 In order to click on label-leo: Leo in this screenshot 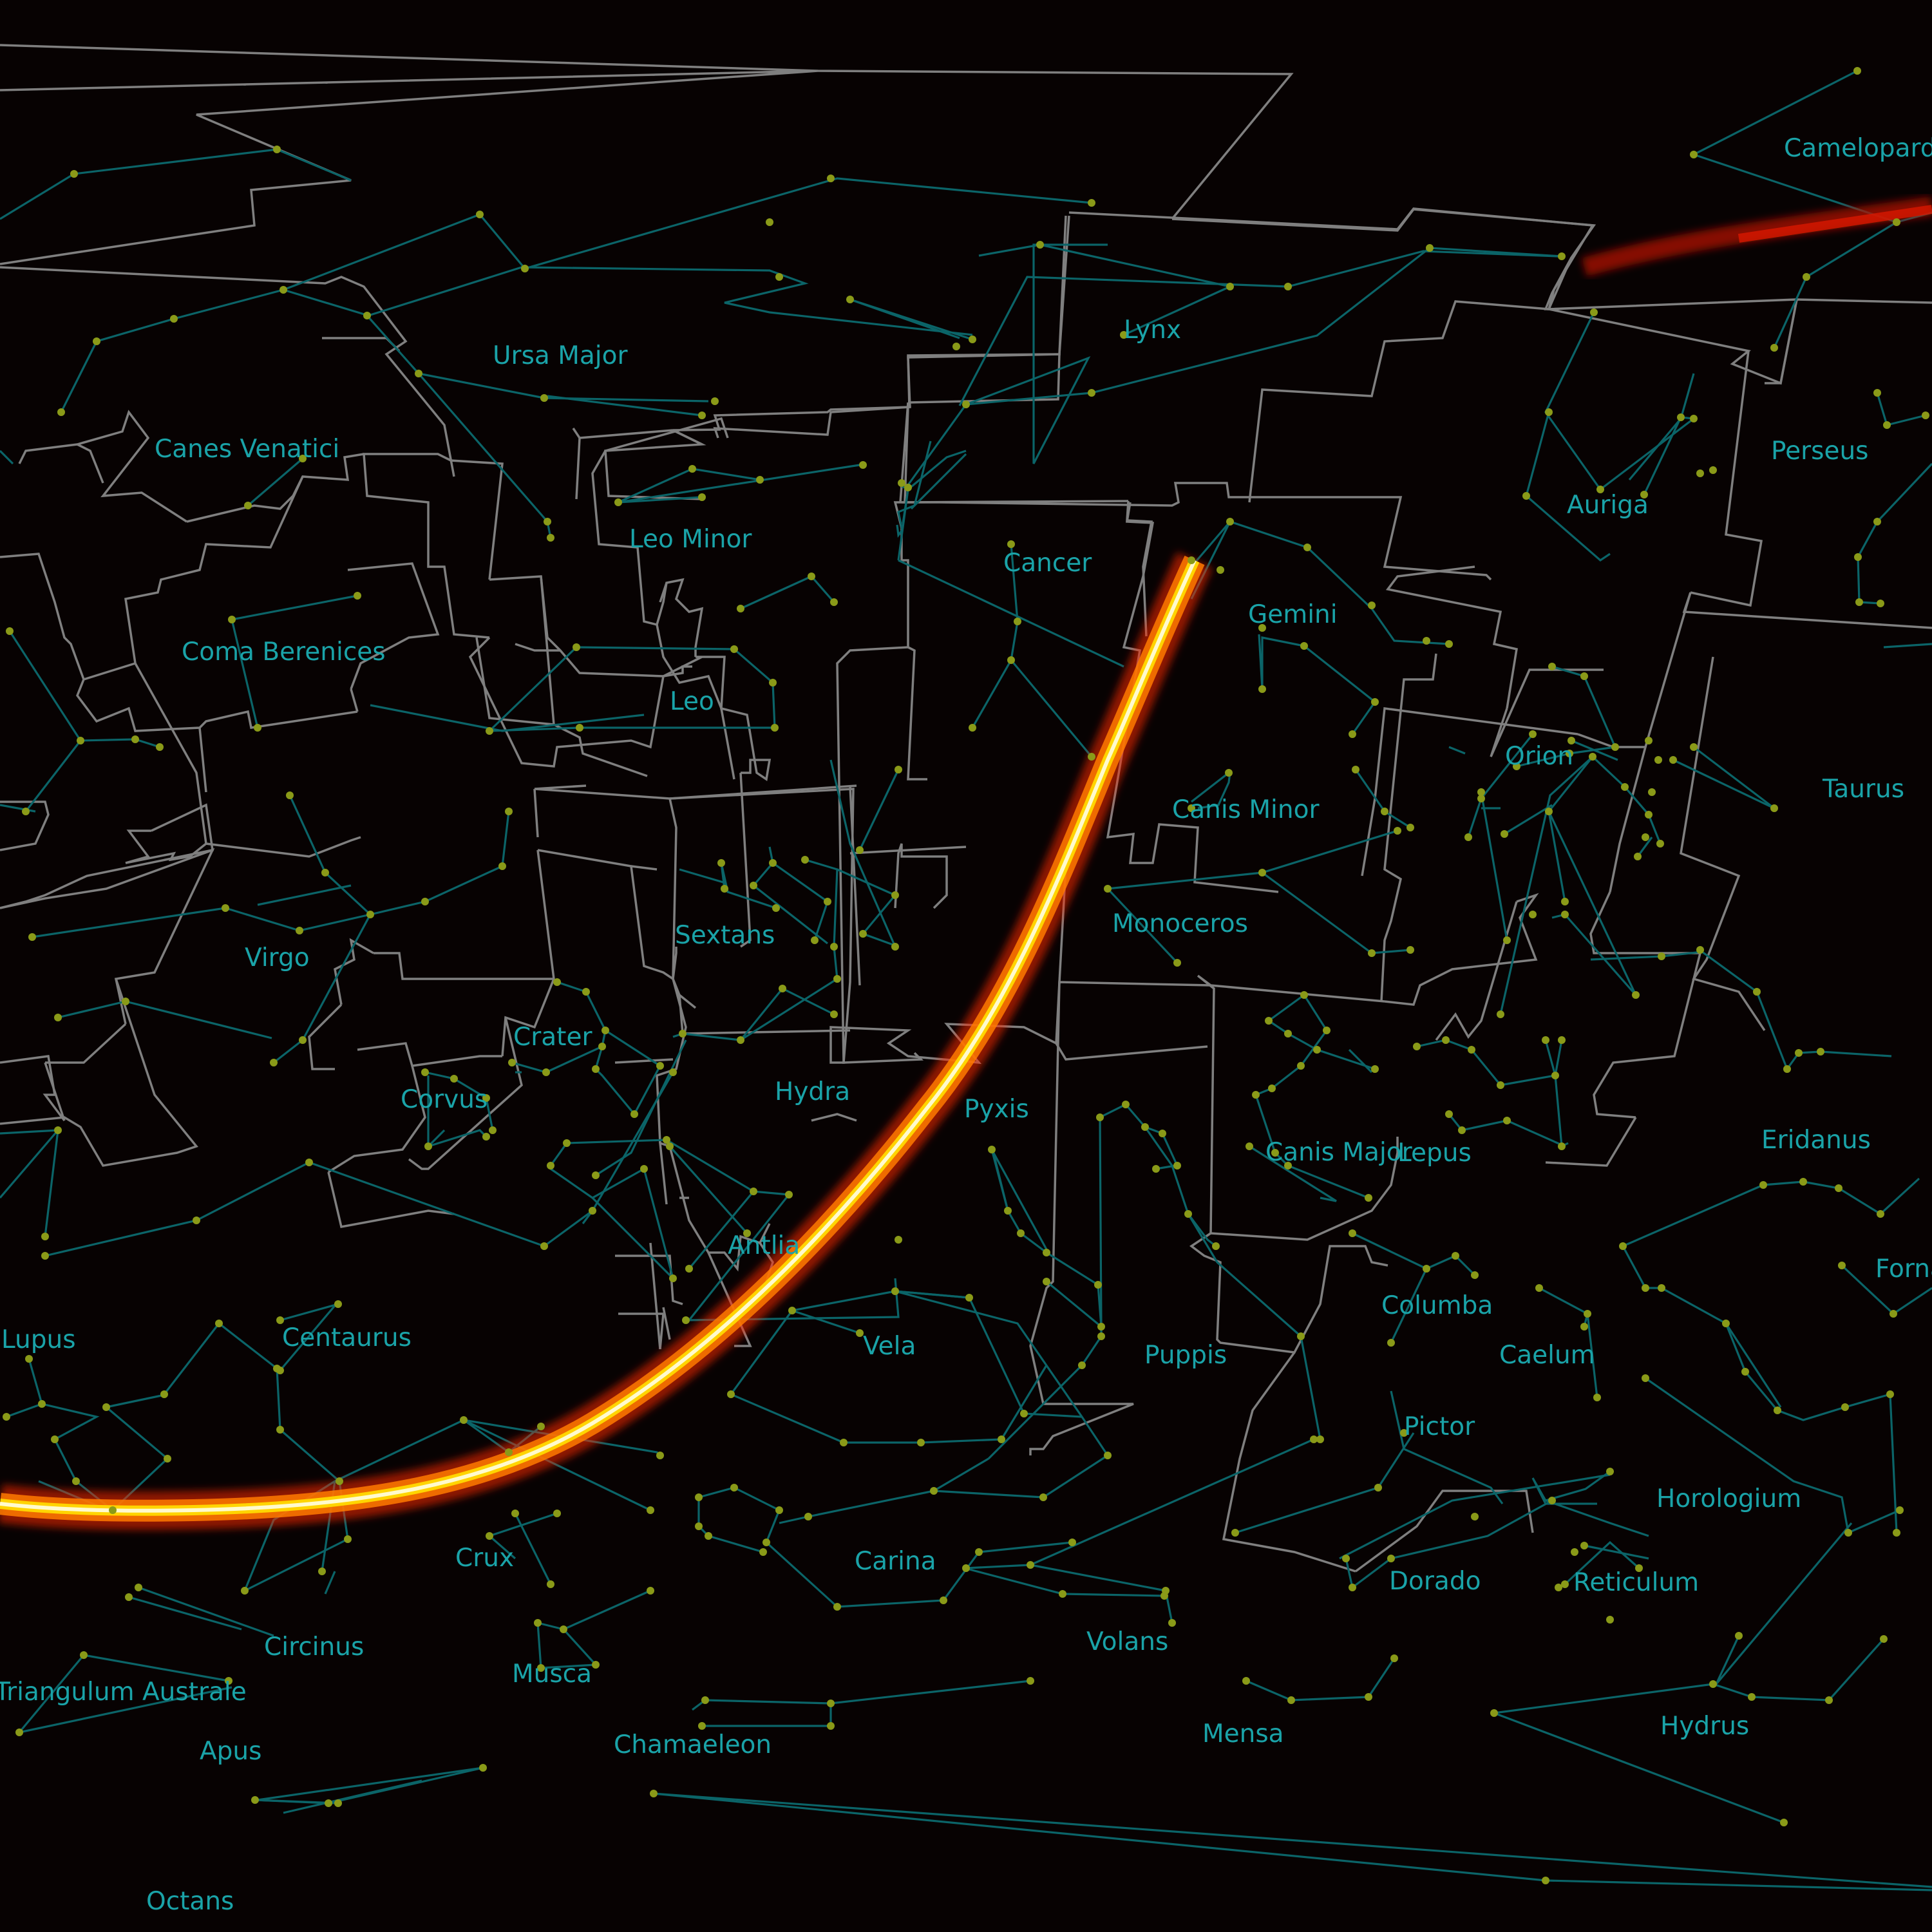, I will do `click(692, 701)`.